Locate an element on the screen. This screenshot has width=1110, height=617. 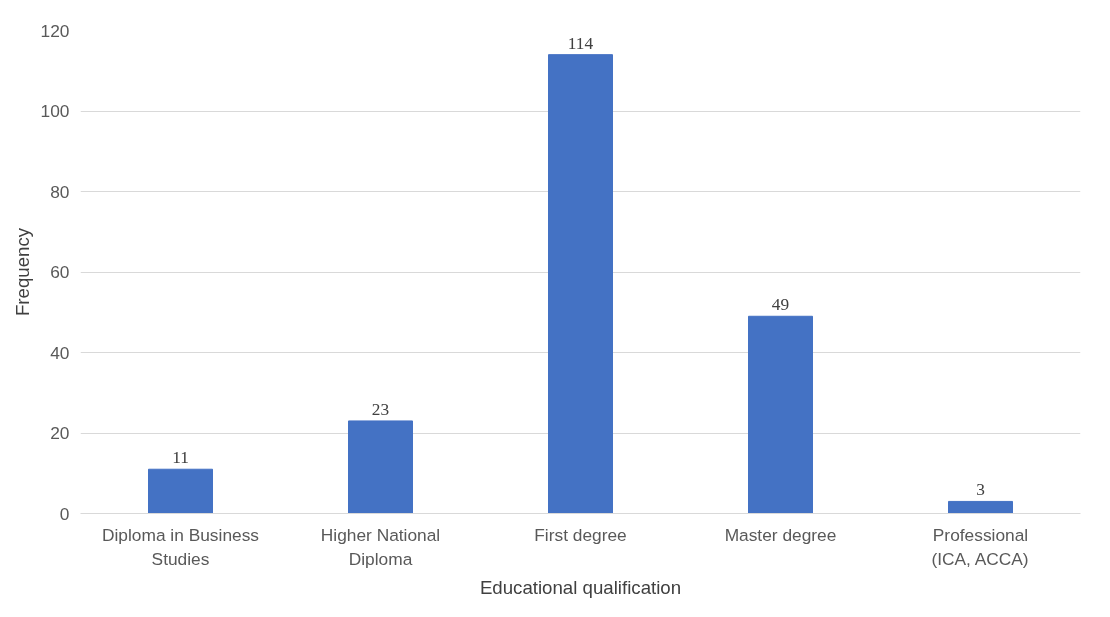
data-label: 49 is located at coordinates (780, 305).